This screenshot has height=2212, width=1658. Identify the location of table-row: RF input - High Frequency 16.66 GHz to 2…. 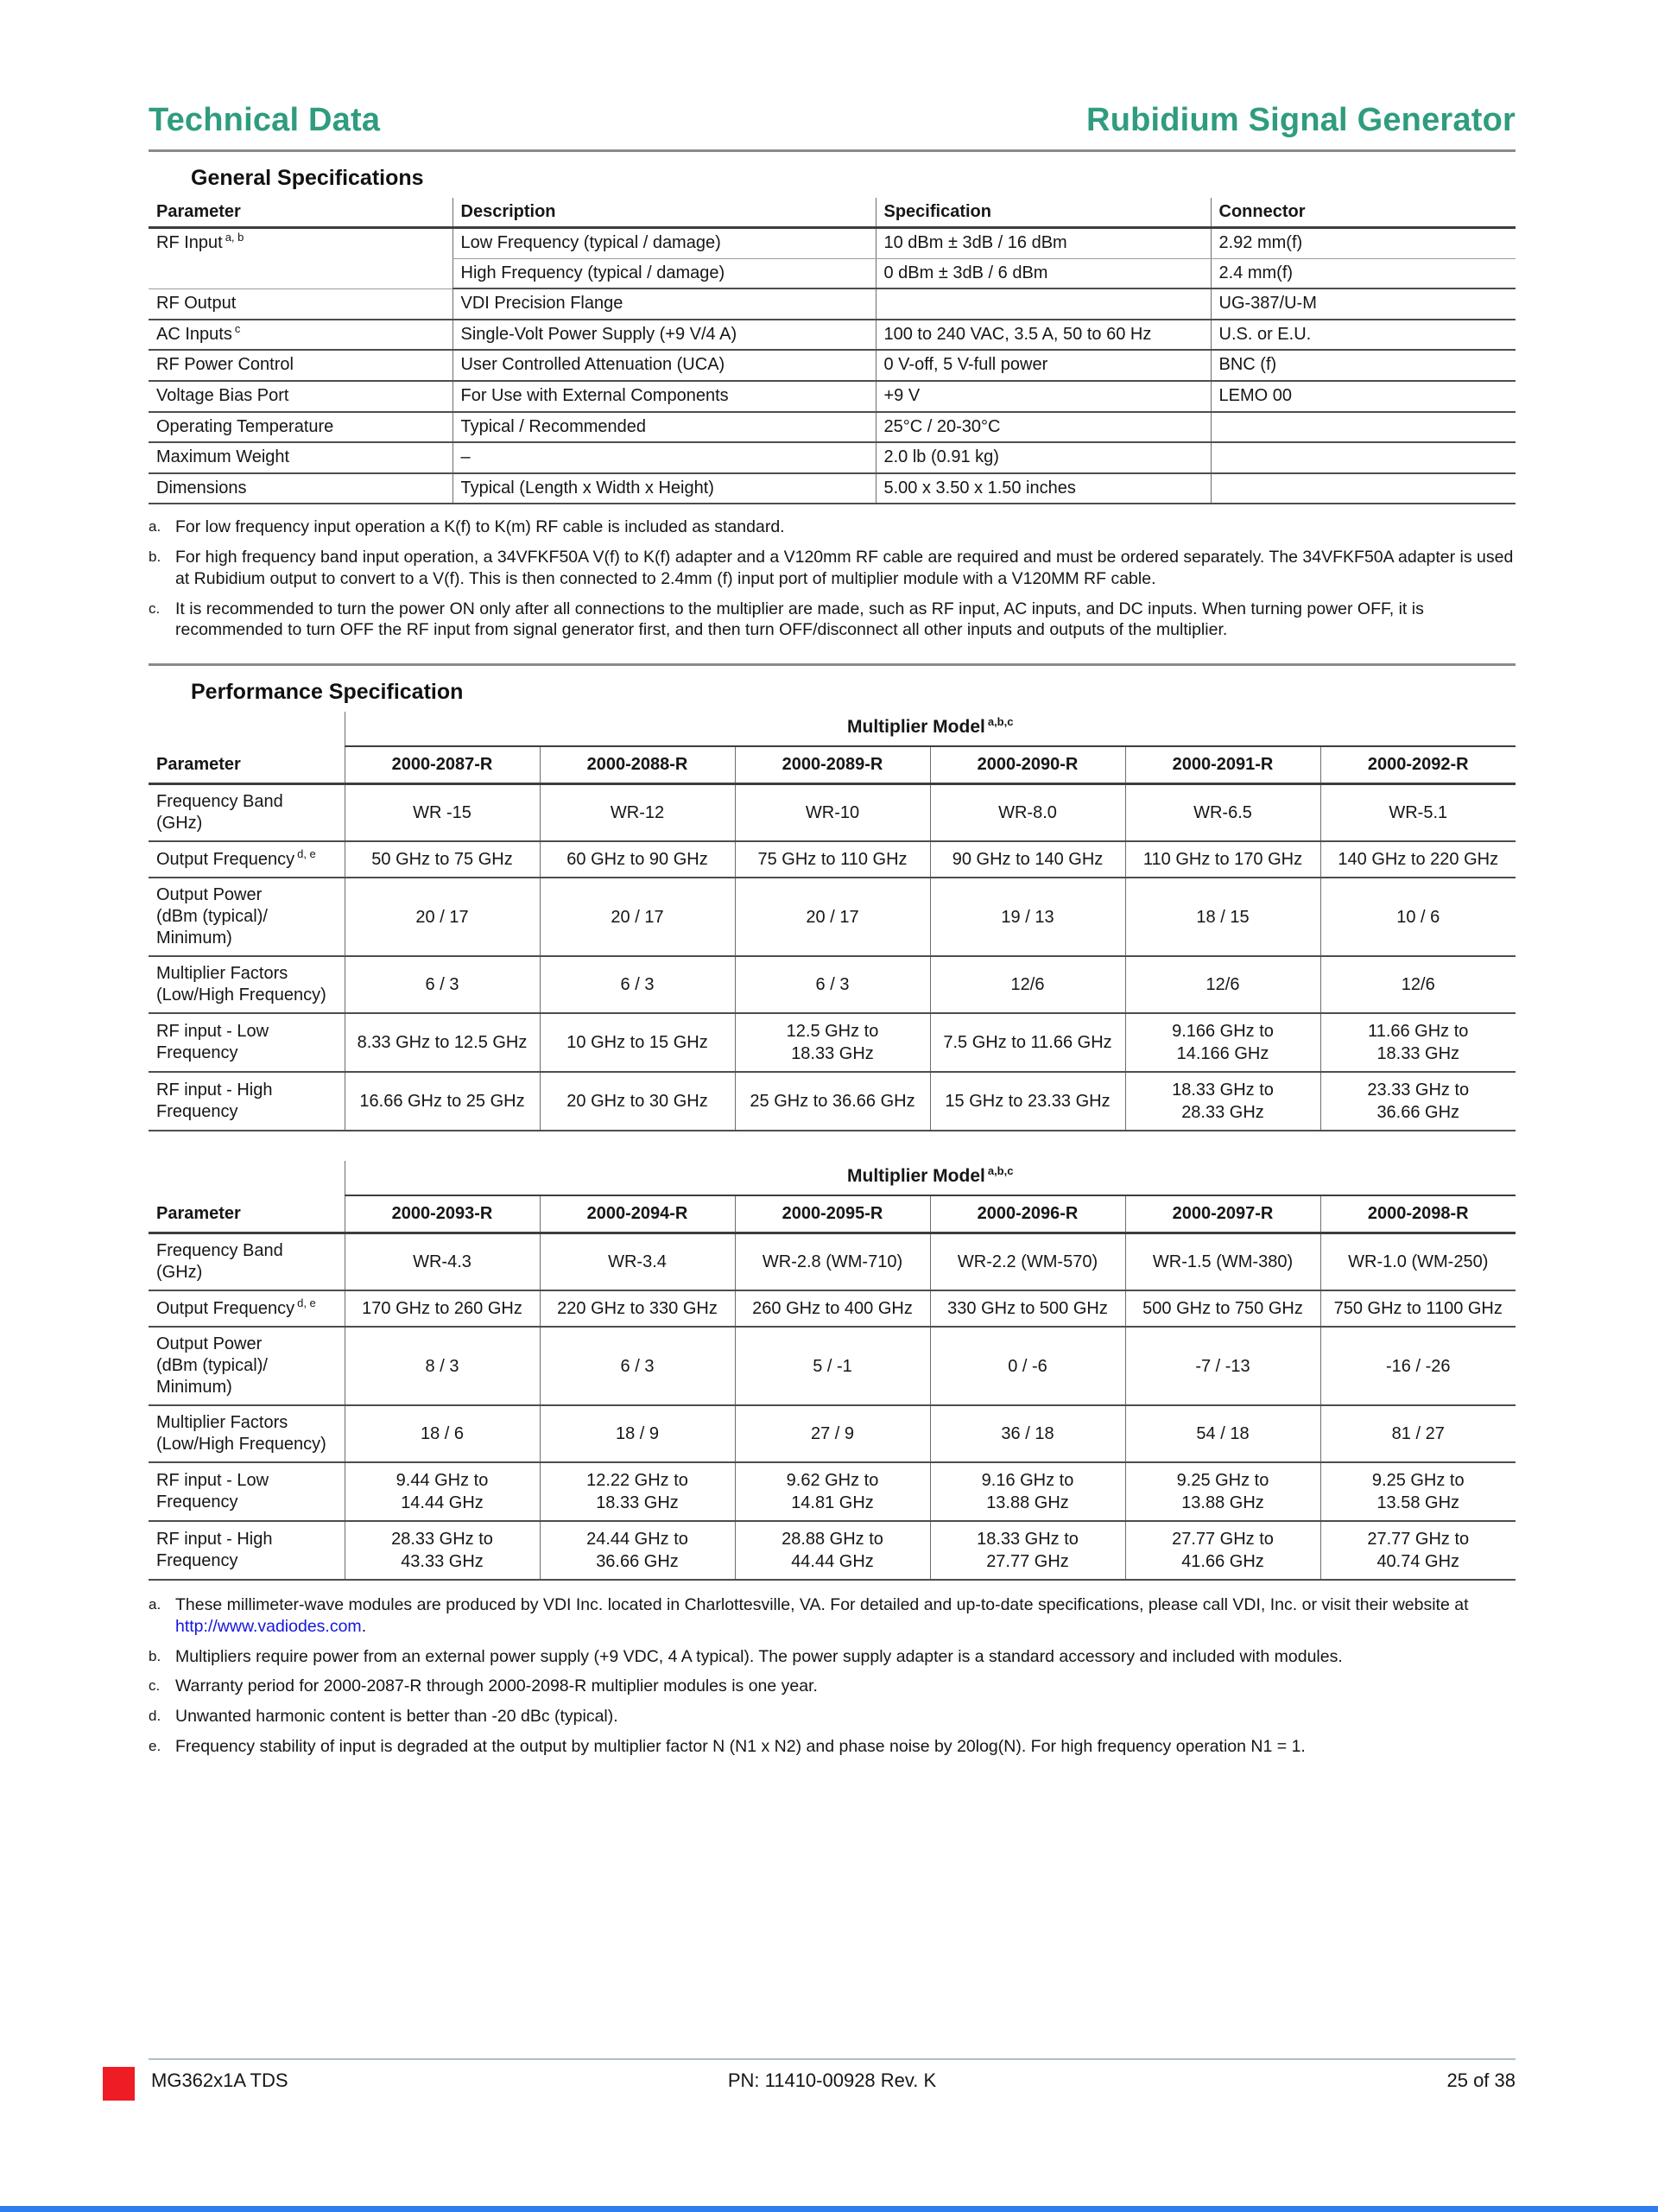
(832, 1102).